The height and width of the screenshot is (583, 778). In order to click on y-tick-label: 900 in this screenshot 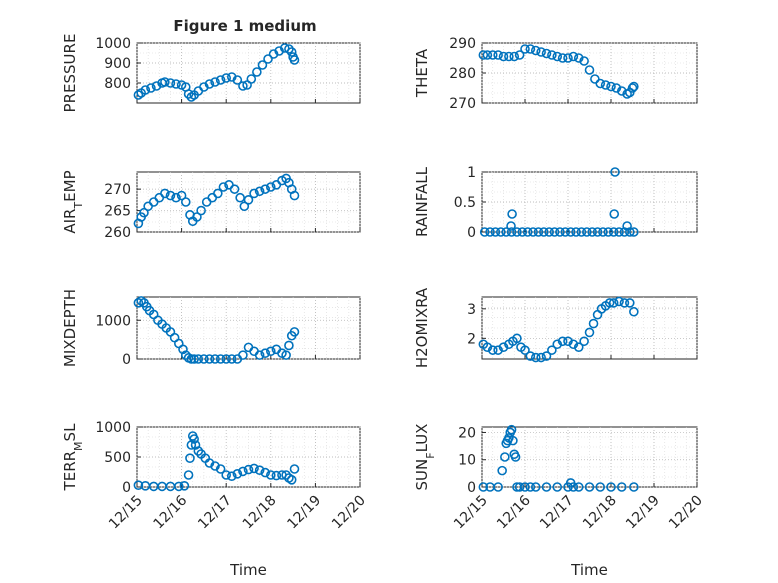, I will do `click(117, 64)`.